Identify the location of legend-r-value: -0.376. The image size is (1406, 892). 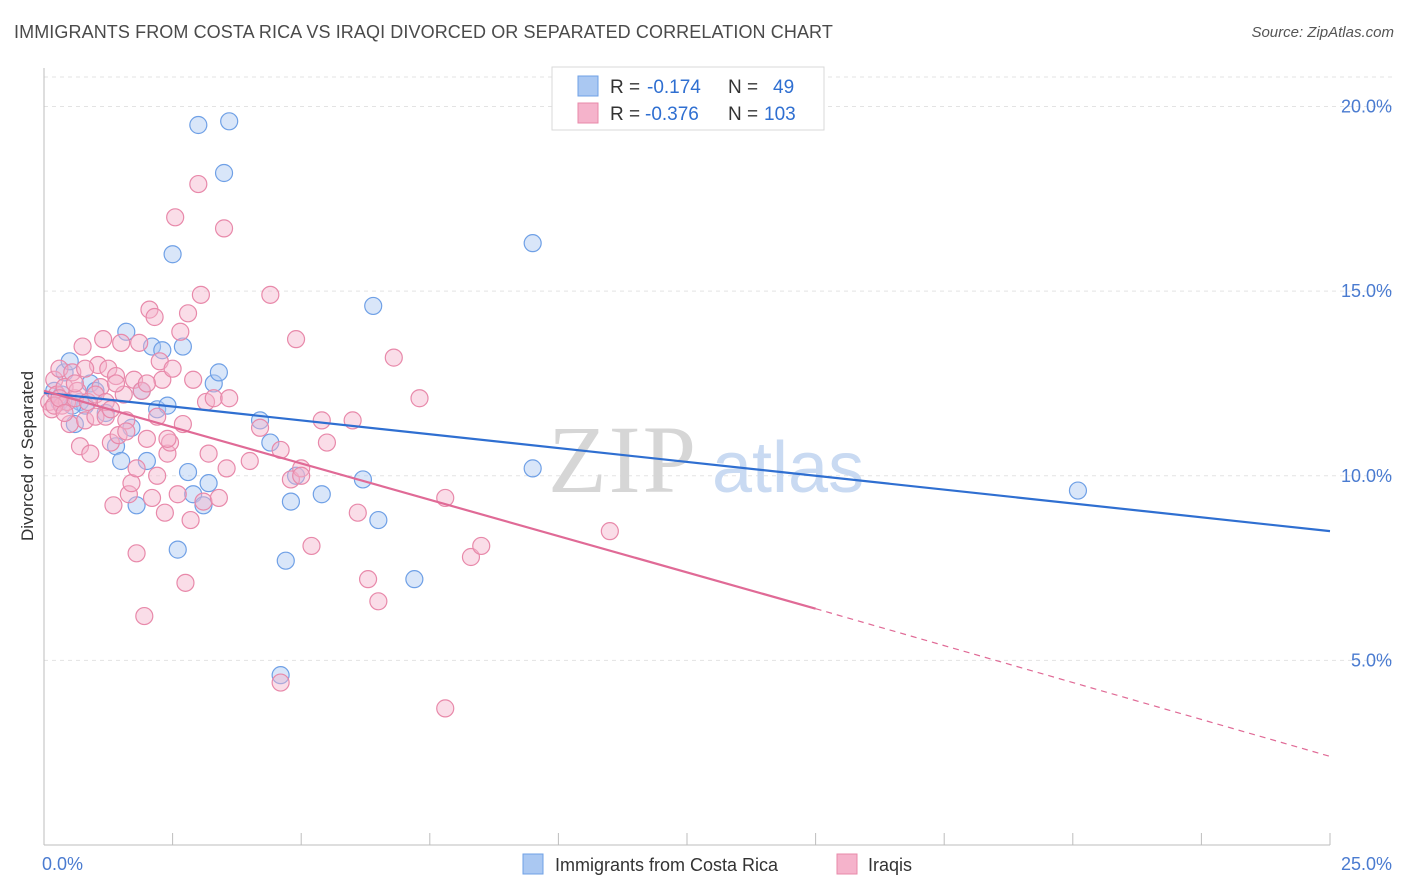
(672, 114).